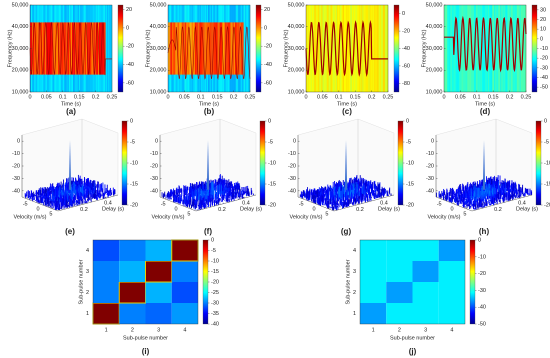 The image size is (550, 358). What do you see at coordinates (502, 203) in the screenshot?
I see `y-axis` at bounding box center [502, 203].